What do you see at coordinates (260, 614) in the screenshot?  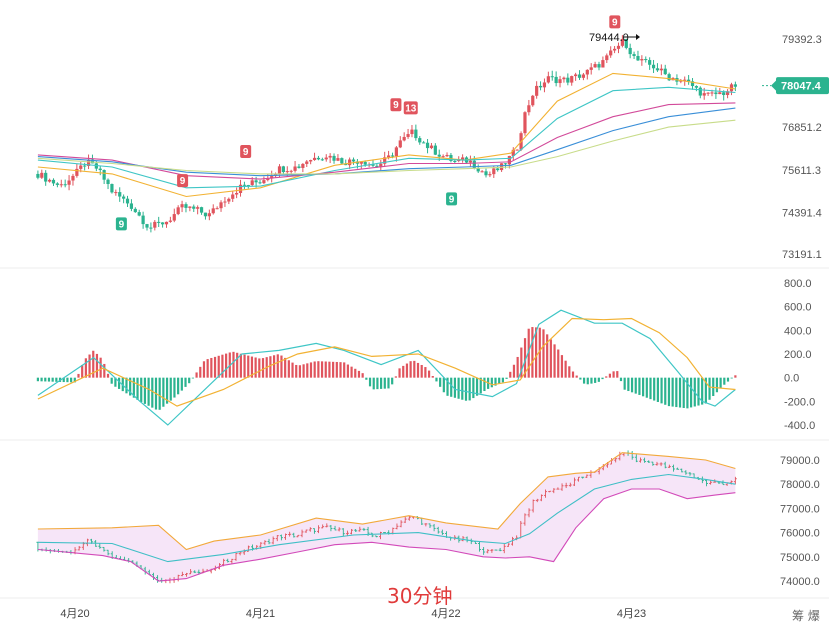 I see `x-tick-label: 4月21` at bounding box center [260, 614].